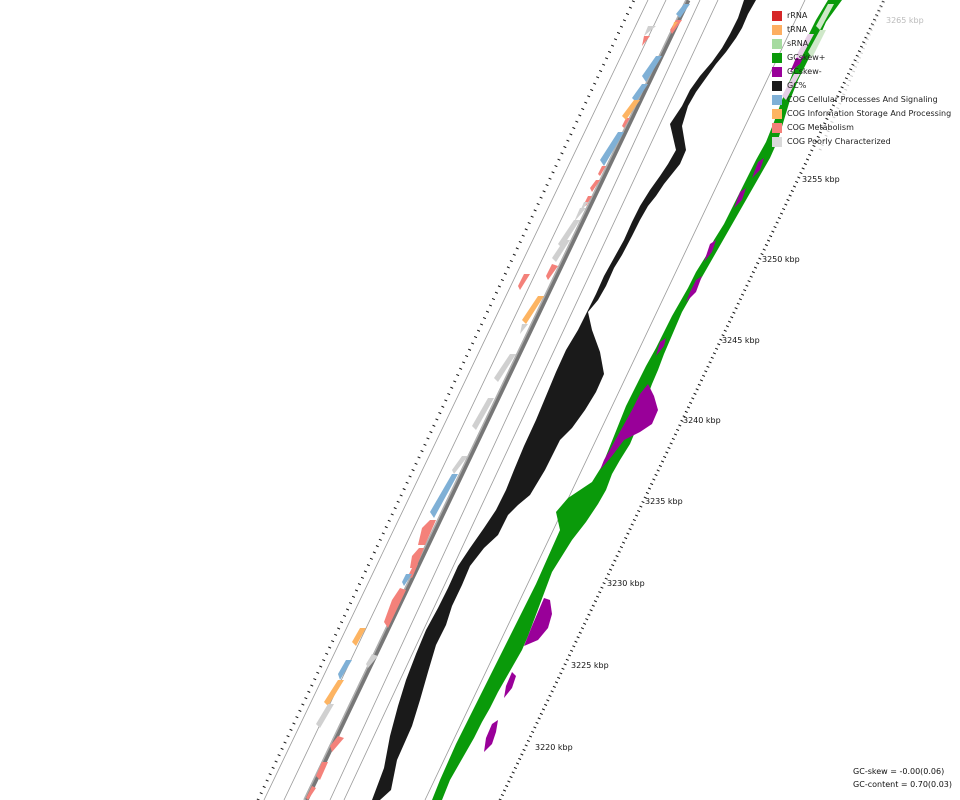  I want to click on trna-swatch, so click(777, 30).